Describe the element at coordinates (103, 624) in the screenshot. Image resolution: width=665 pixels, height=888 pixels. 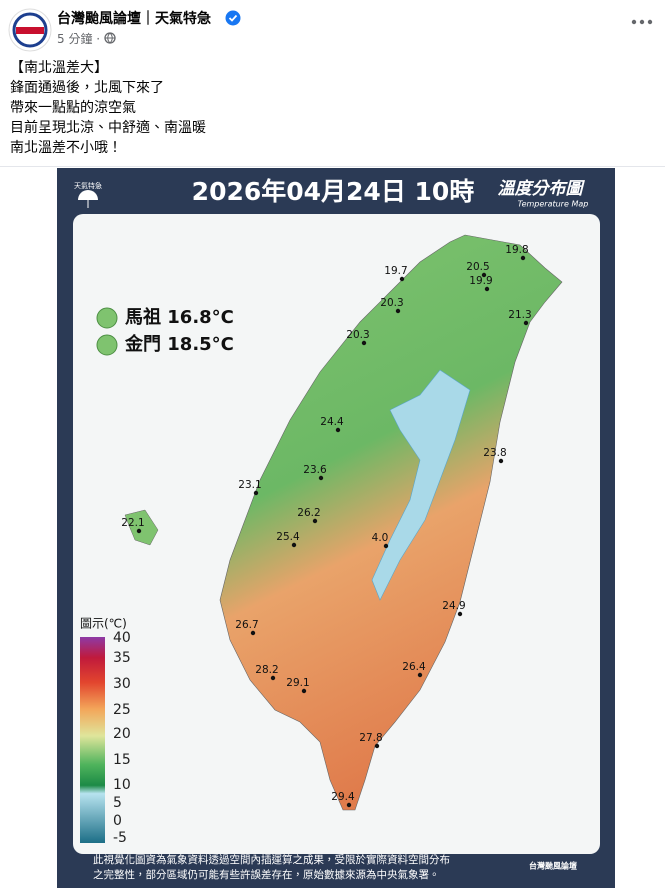
I see `legend-title: 圖示(℃)` at that location.